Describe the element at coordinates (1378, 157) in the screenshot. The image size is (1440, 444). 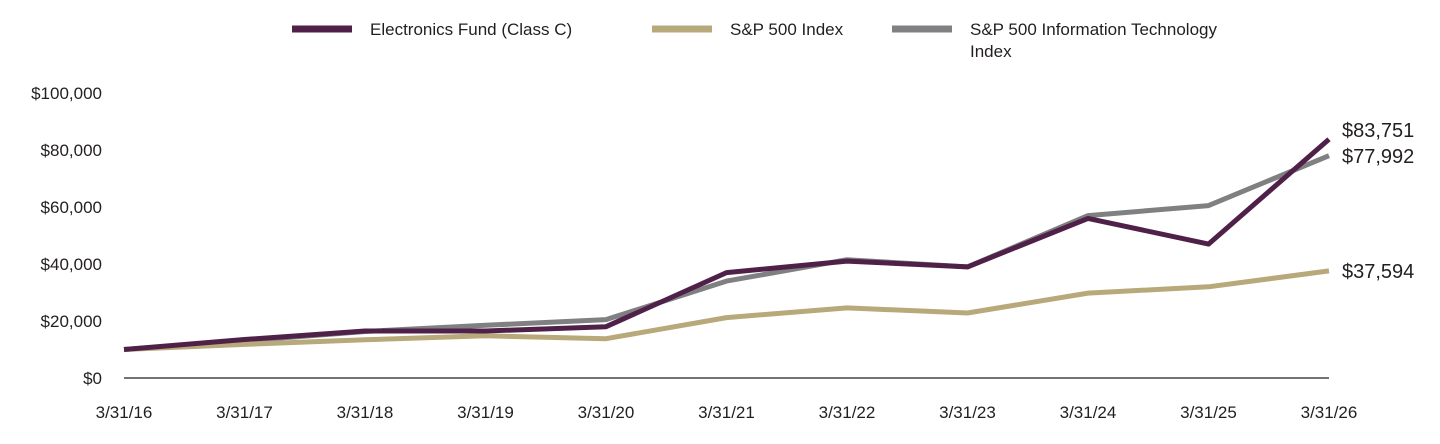
I see `end-value-label: $77,992` at that location.